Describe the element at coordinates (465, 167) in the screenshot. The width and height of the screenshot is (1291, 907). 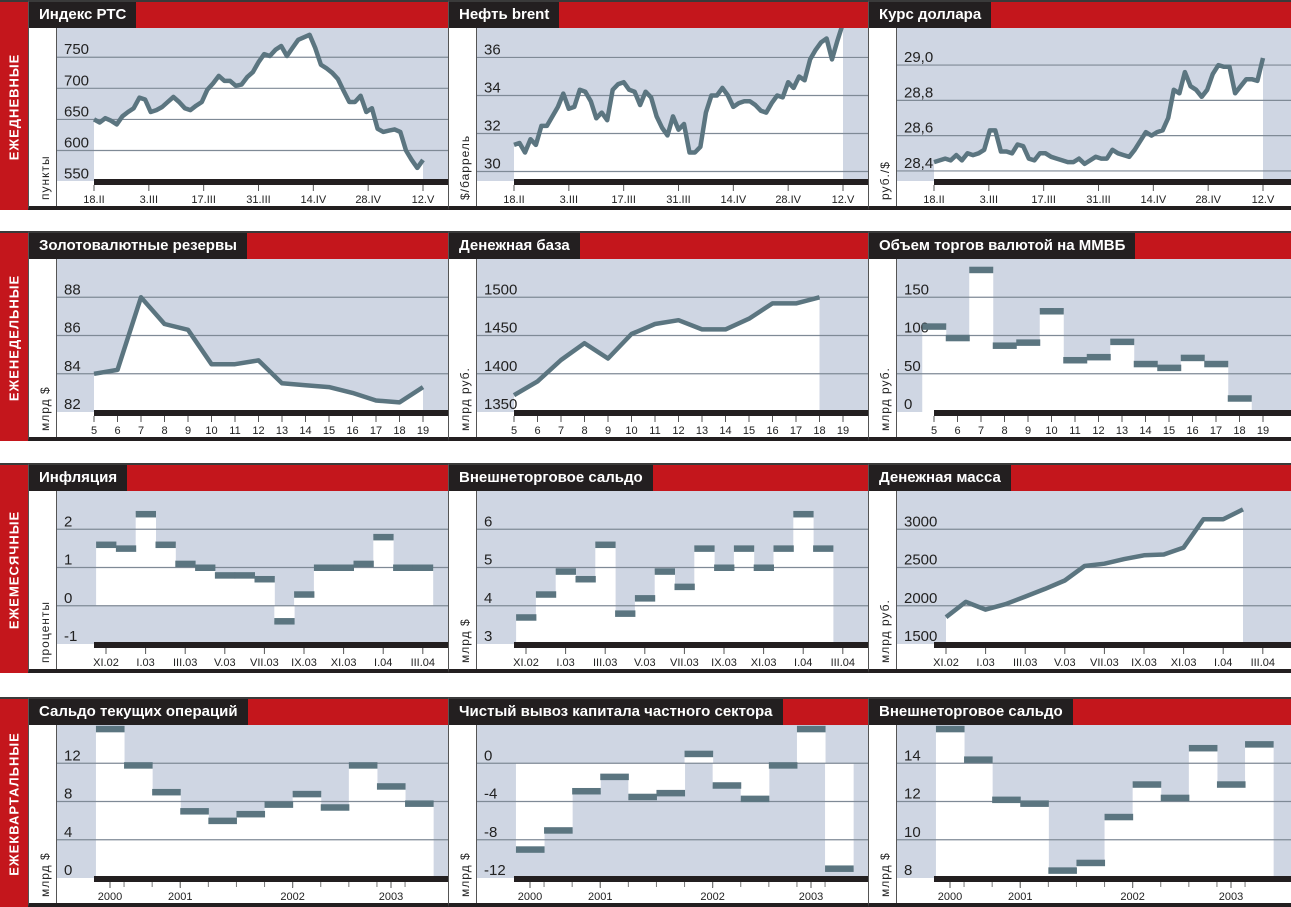
I see `y-axis-label: $/баррель` at that location.